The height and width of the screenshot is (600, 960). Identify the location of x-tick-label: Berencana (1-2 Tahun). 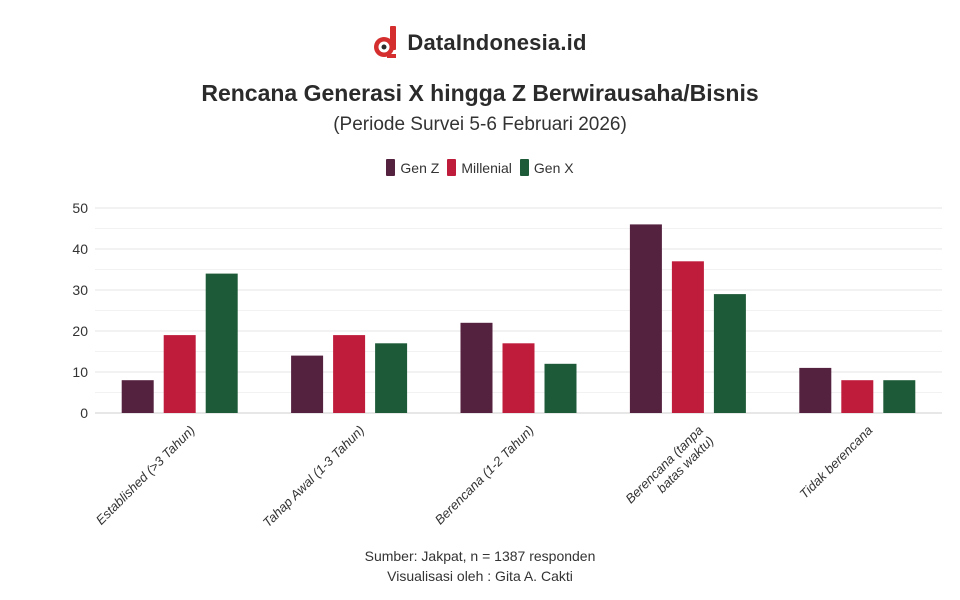
(484, 475).